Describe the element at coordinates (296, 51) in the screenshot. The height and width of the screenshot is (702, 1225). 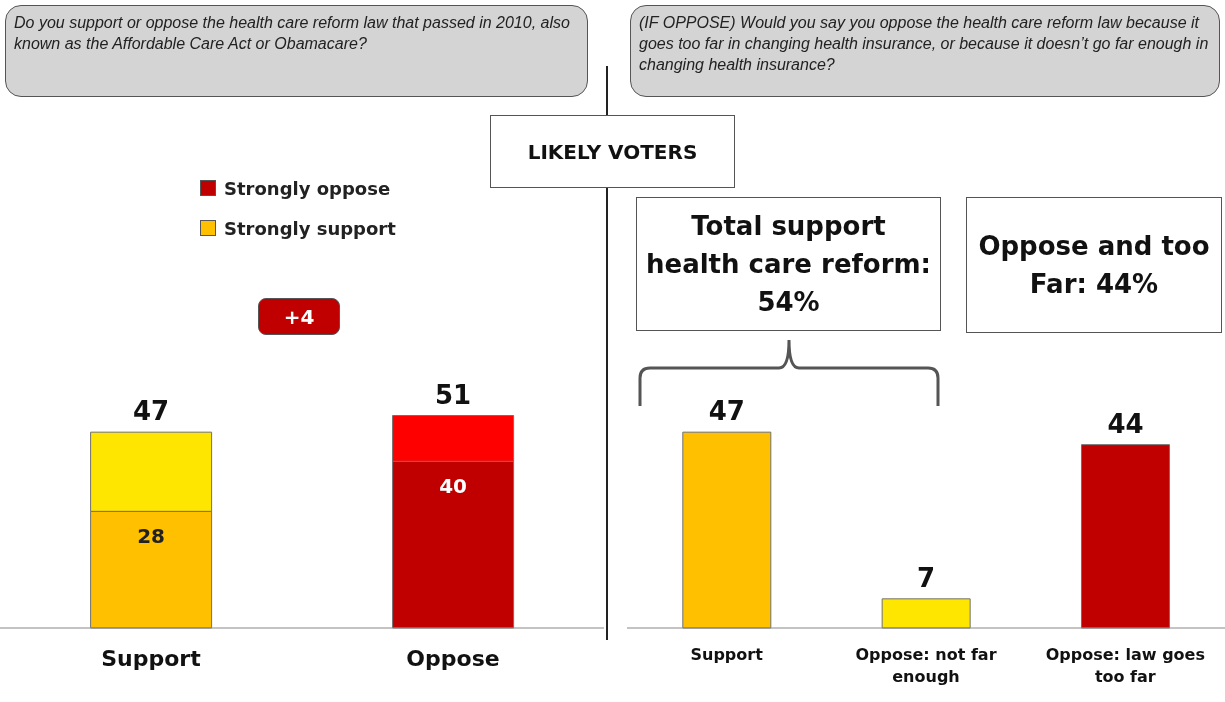
I see `chart-title: Do you support or oppose the health care reform law that passed in 2010, also known as the Affordable Care Act or Obamacare?` at that location.